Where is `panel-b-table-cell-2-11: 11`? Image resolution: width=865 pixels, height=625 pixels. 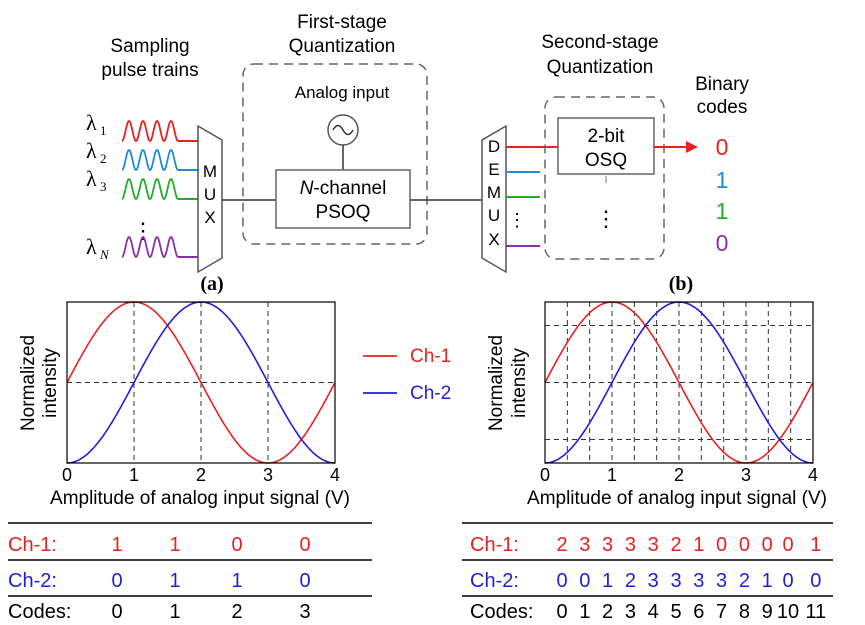 panel-b-table-cell-2-11: 11 is located at coordinates (815, 612).